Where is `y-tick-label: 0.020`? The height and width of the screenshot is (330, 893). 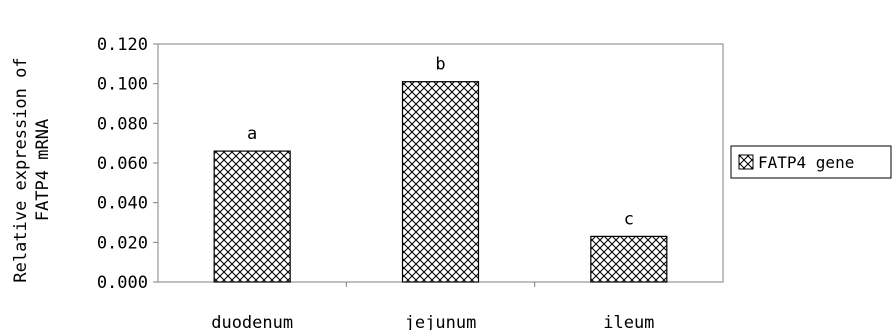 y-tick-label: 0.020 is located at coordinates (122, 243).